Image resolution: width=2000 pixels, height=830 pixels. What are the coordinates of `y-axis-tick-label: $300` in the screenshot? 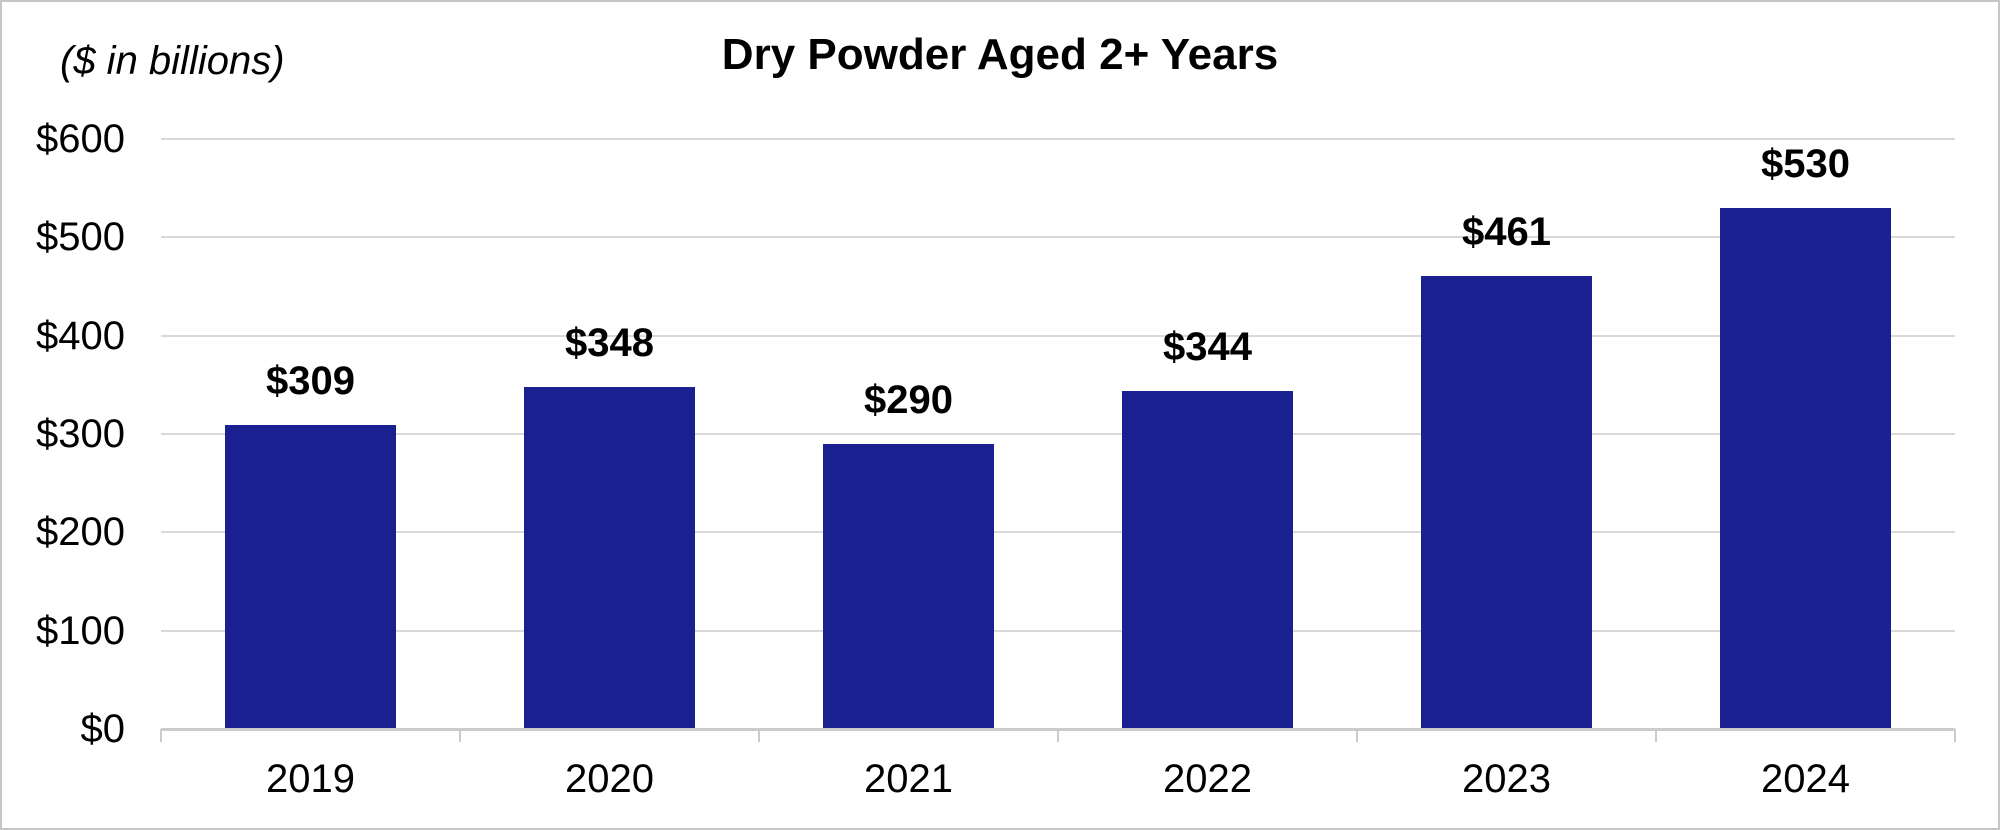 It's located at (80, 434).